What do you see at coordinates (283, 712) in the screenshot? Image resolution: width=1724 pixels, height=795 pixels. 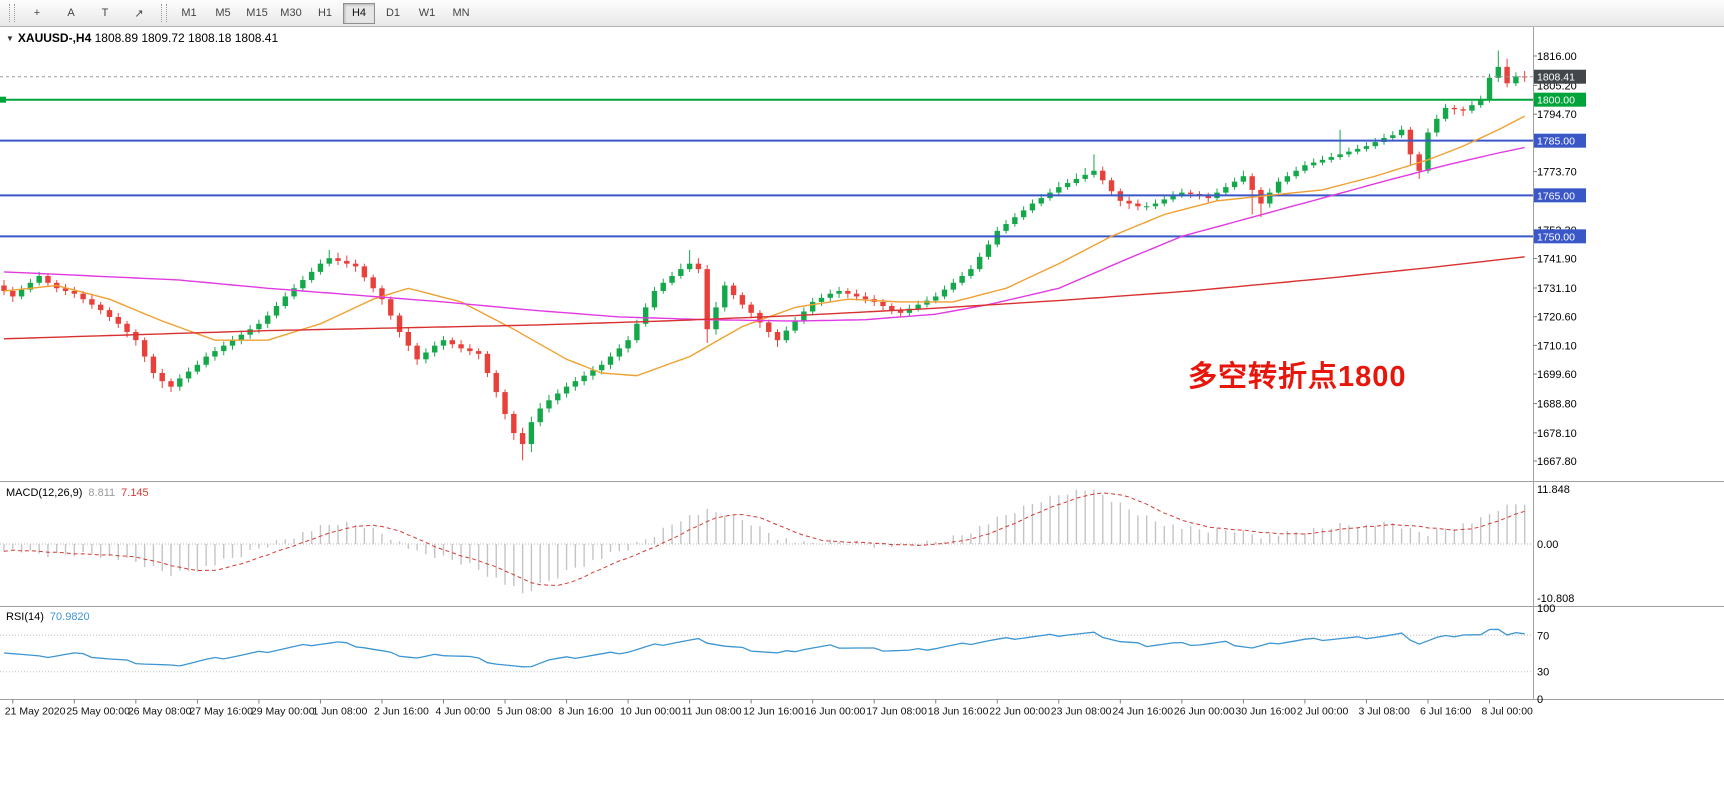 I see `time-label: 29 May 00:00` at bounding box center [283, 712].